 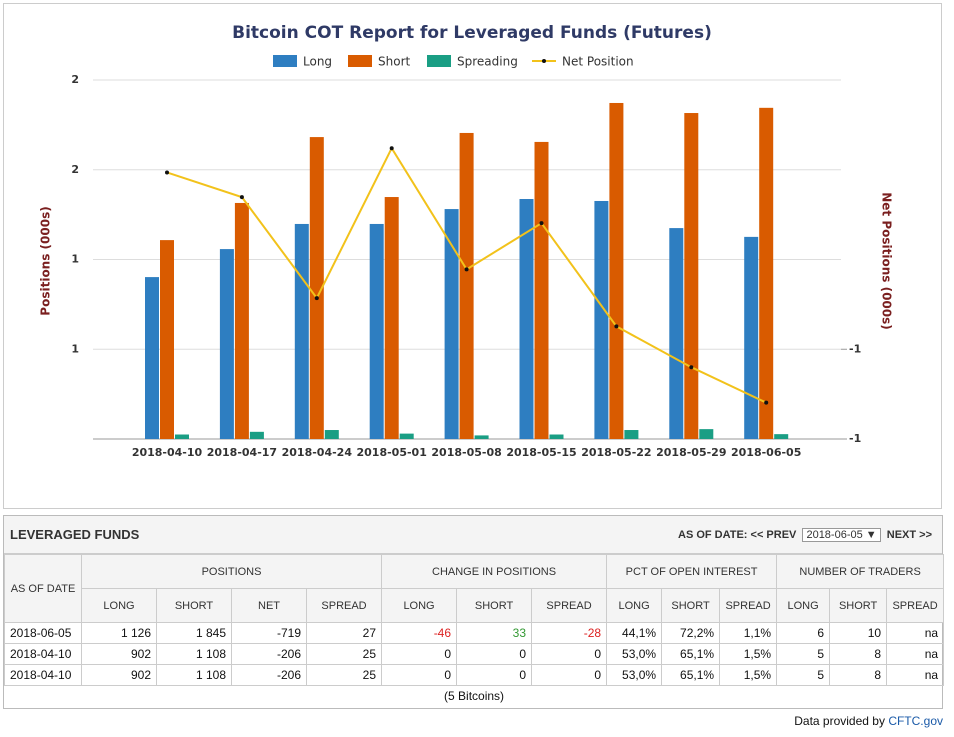 What do you see at coordinates (487, 62) in the screenshot?
I see `legend-label: Spreading` at bounding box center [487, 62].